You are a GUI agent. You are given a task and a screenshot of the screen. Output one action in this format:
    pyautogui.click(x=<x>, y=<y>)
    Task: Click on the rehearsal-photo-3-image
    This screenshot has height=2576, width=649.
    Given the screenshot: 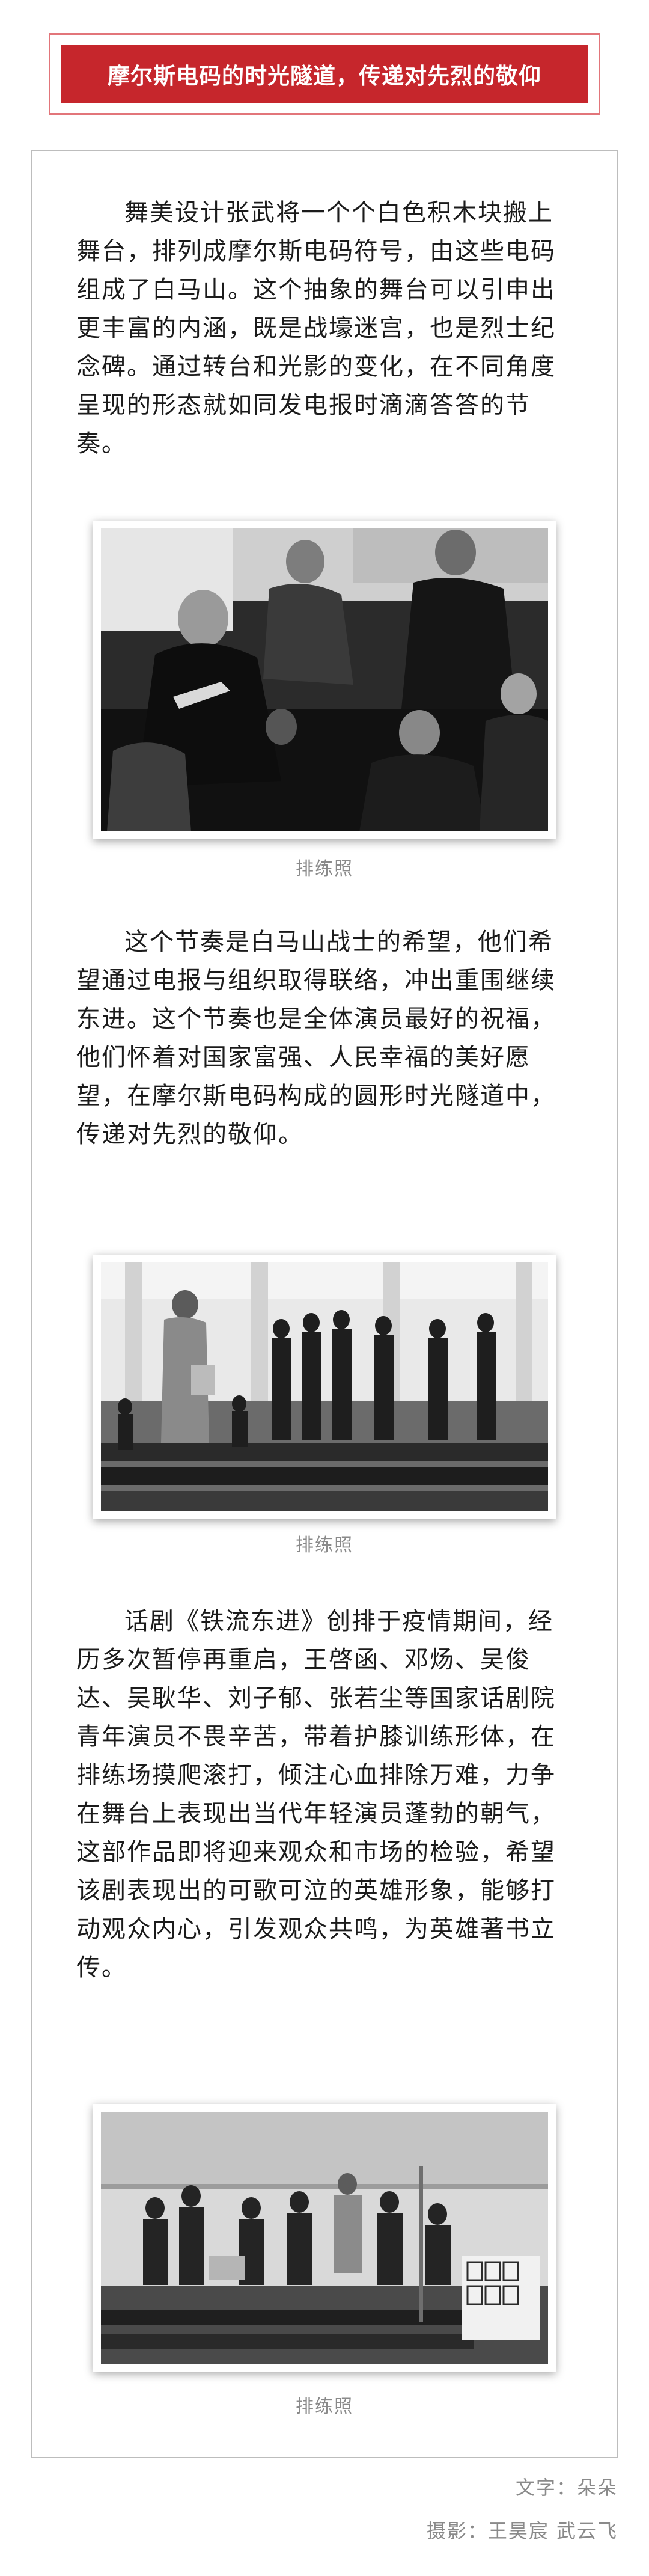 What is the action you would take?
    pyautogui.click(x=324, y=2238)
    